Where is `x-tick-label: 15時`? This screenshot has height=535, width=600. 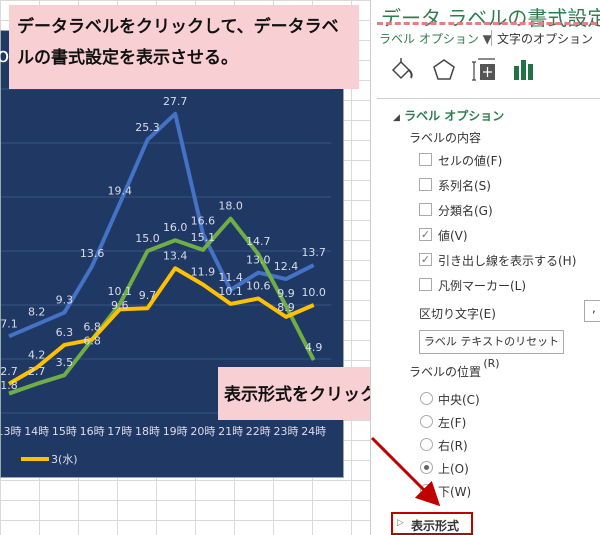 x-tick-label: 15時 is located at coordinates (64, 431).